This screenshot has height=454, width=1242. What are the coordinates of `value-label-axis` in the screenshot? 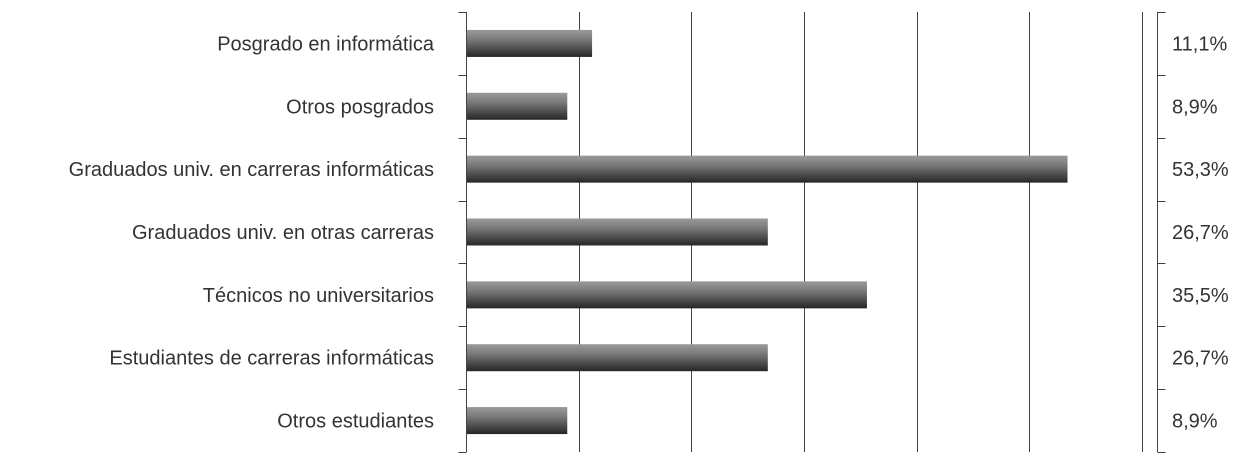 It's located at (1161, 232).